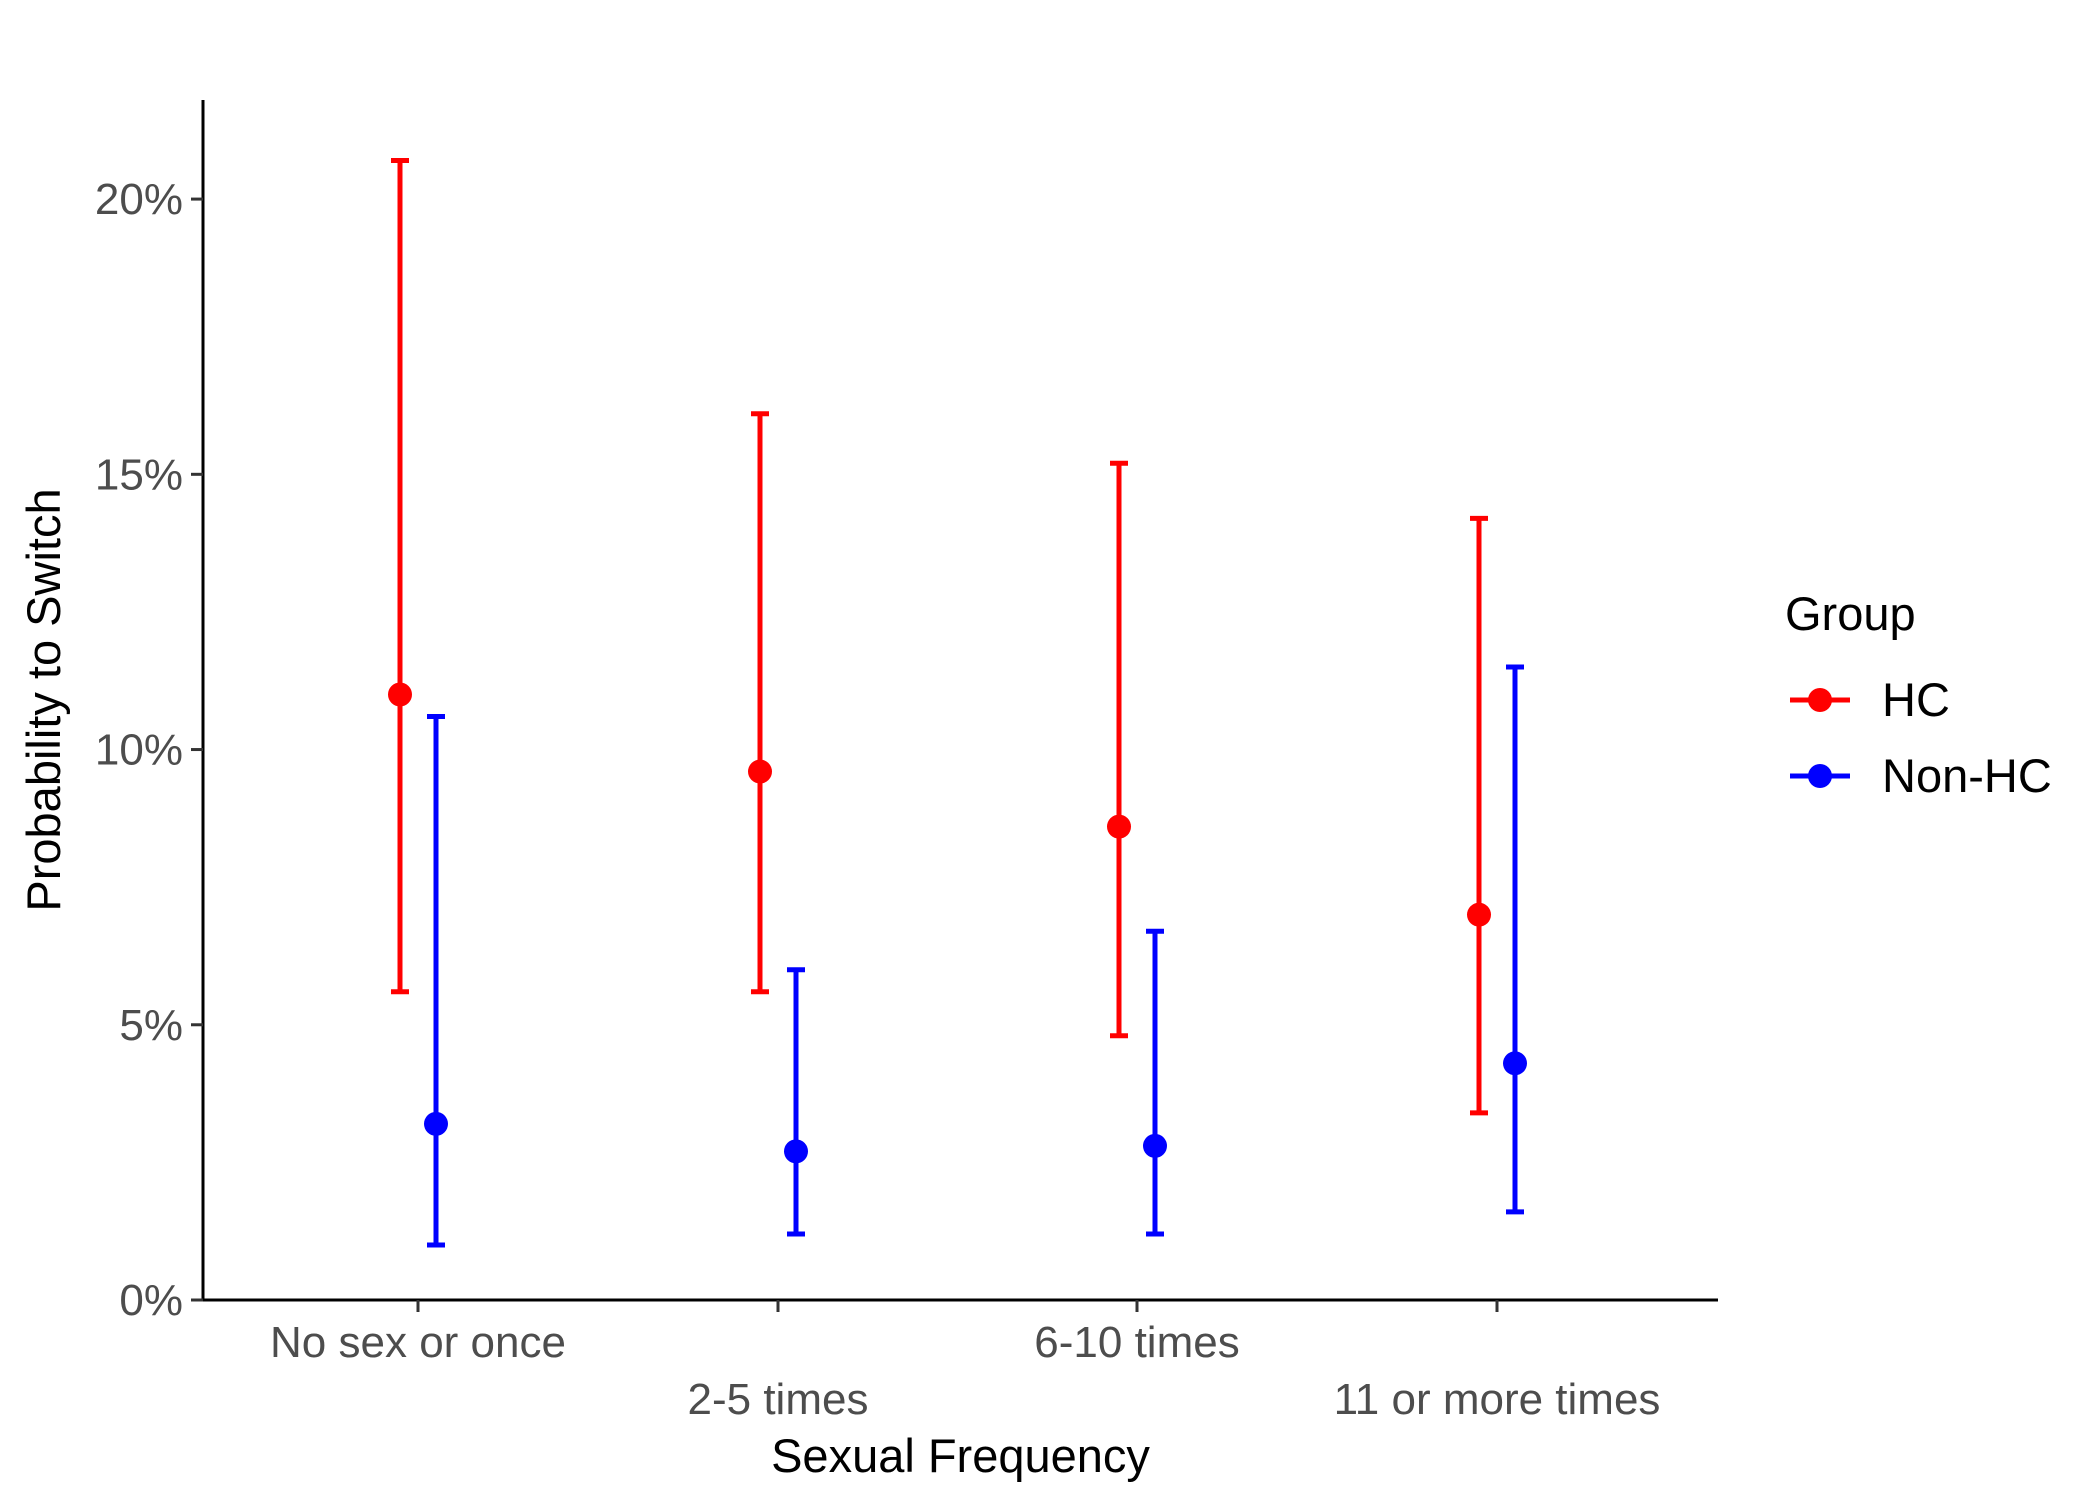 This screenshot has width=2100, height=1499. I want to click on y-tick-label: 10%, so click(139, 750).